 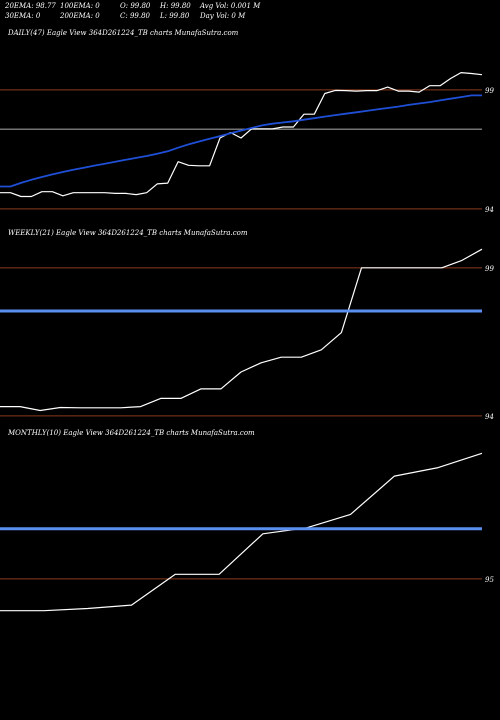 What do you see at coordinates (30, 6) in the screenshot?
I see `ema20-readout: 20EMA: 98.77` at bounding box center [30, 6].